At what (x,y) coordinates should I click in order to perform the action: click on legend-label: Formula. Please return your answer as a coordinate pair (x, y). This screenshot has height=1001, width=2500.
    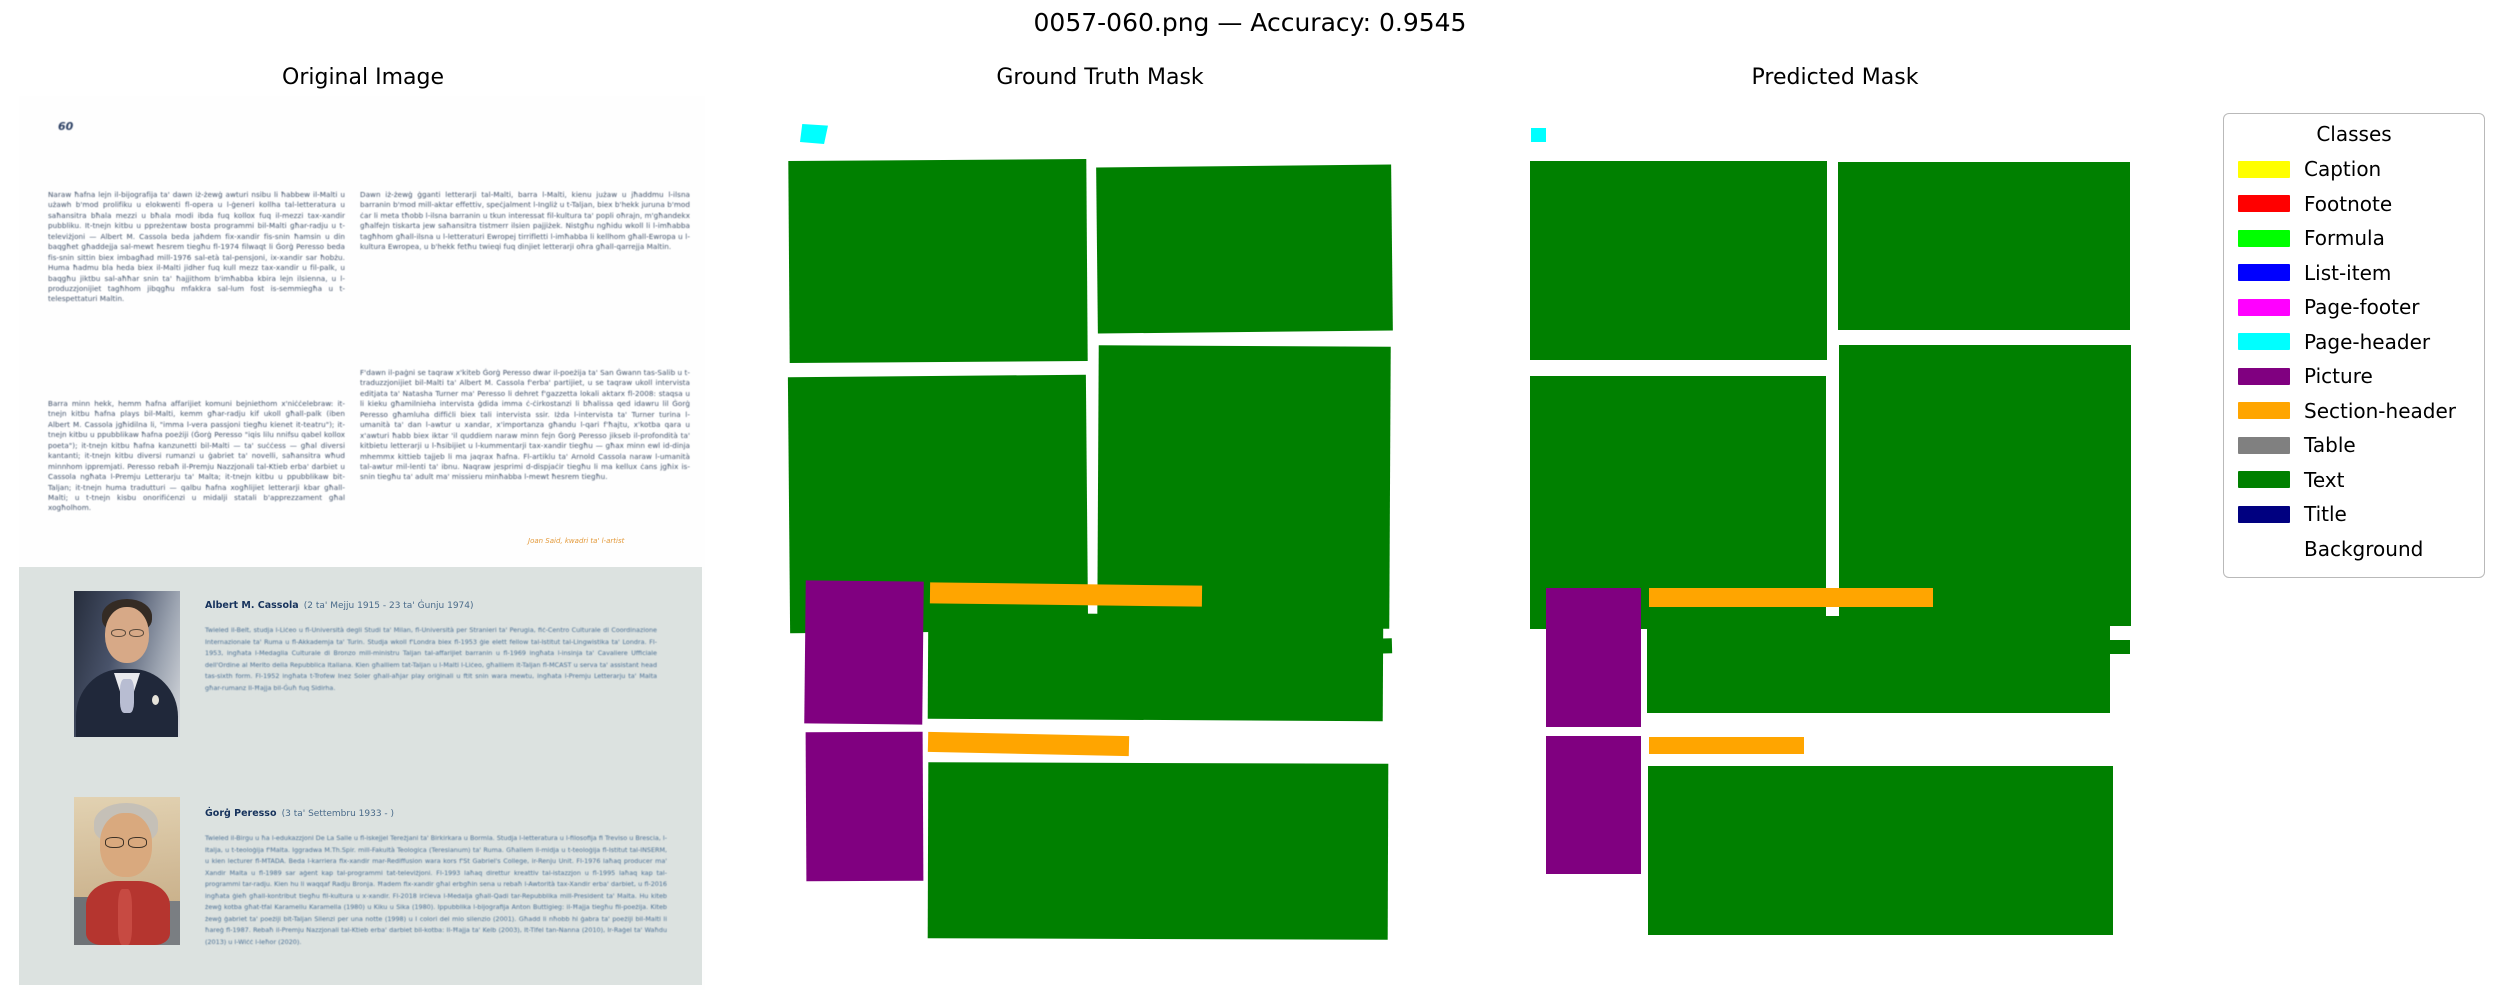
    Looking at the image, I should click on (2344, 238).